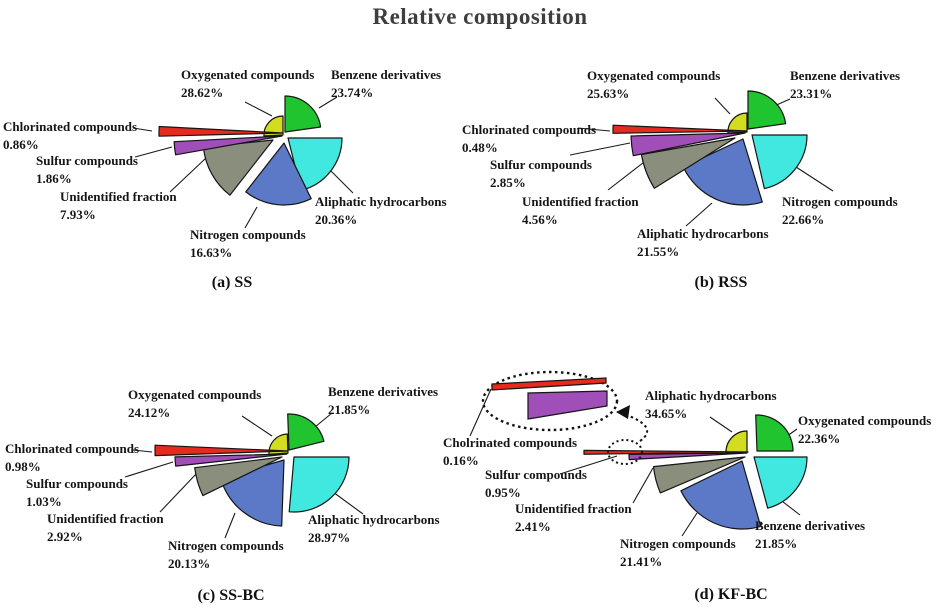 The width and height of the screenshot is (937, 615). I want to click on leader-line-oxygenated-compounds-b, so click(722, 106).